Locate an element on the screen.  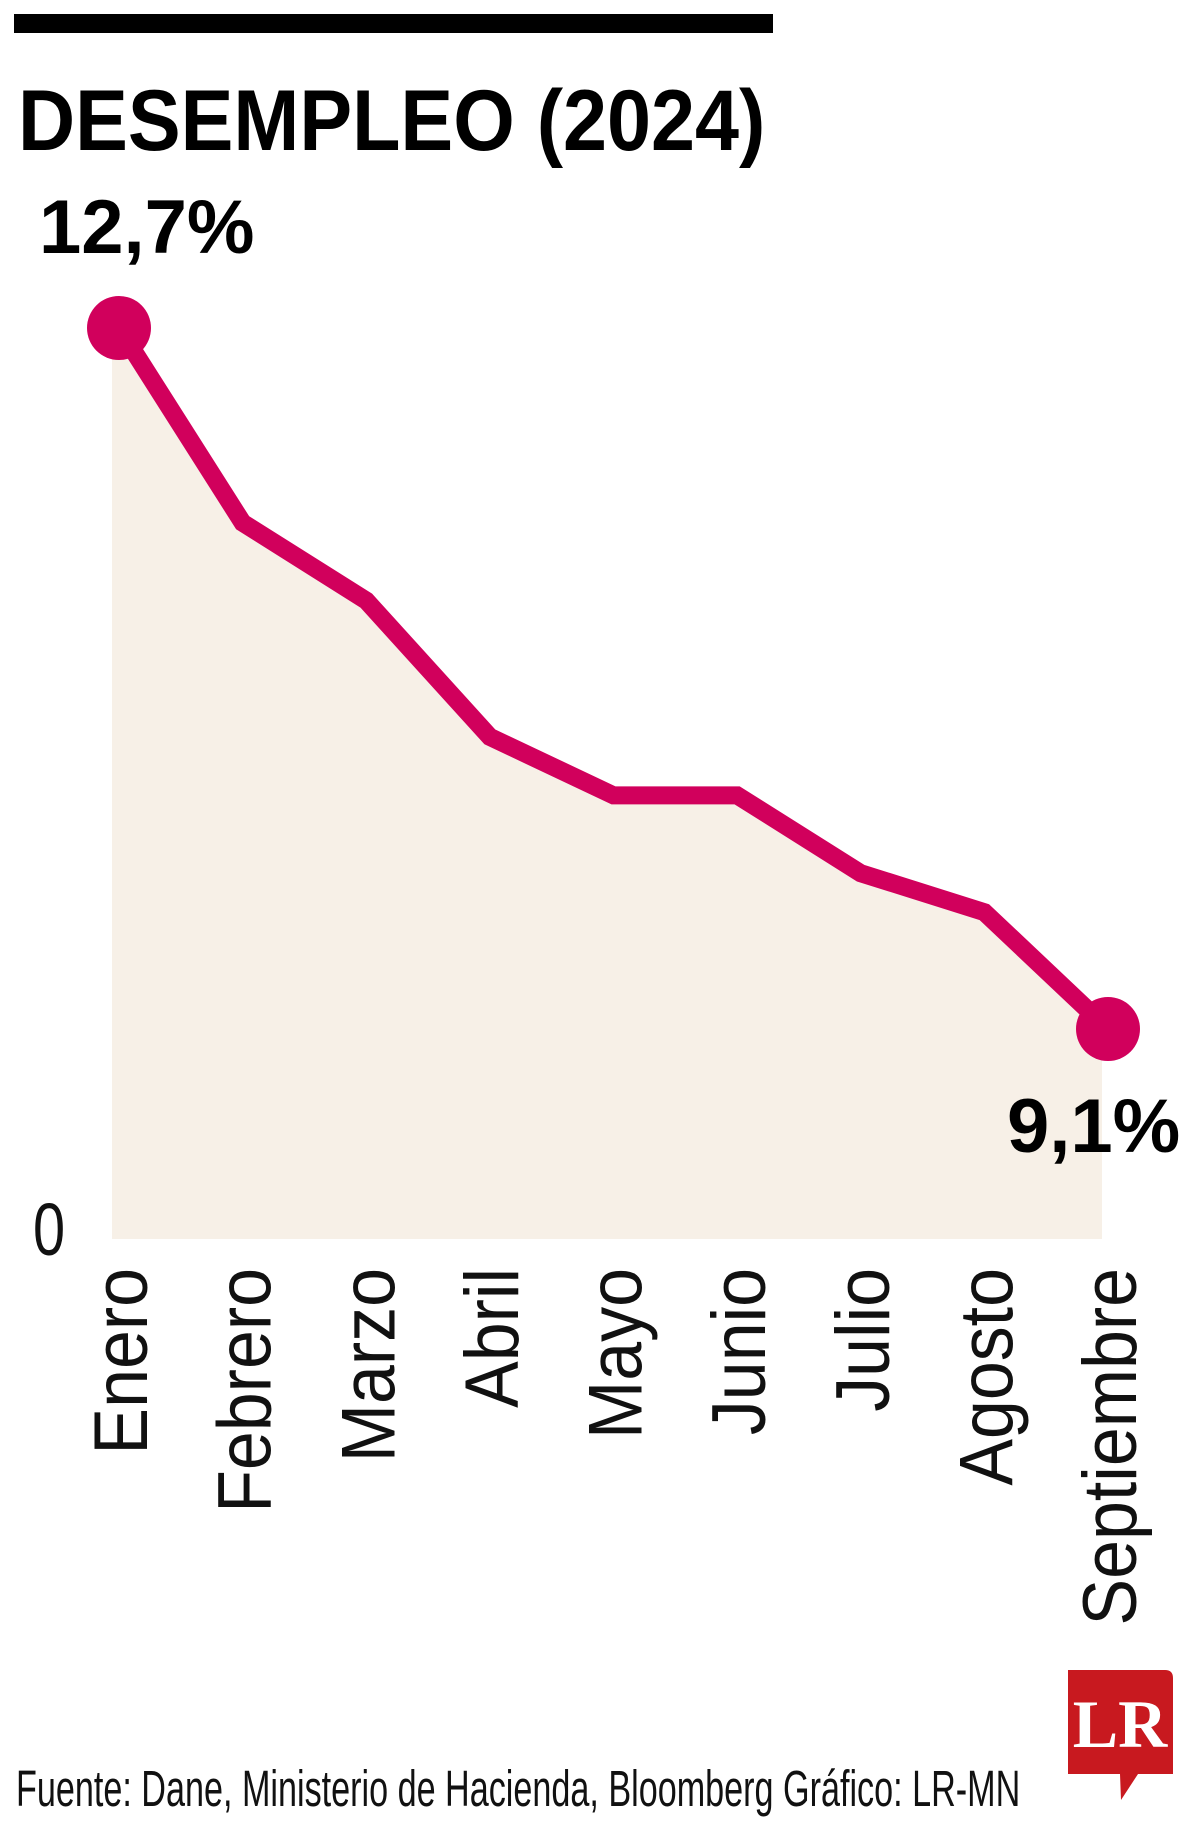
last-value-label: 9,1% is located at coordinates (1093, 1126).